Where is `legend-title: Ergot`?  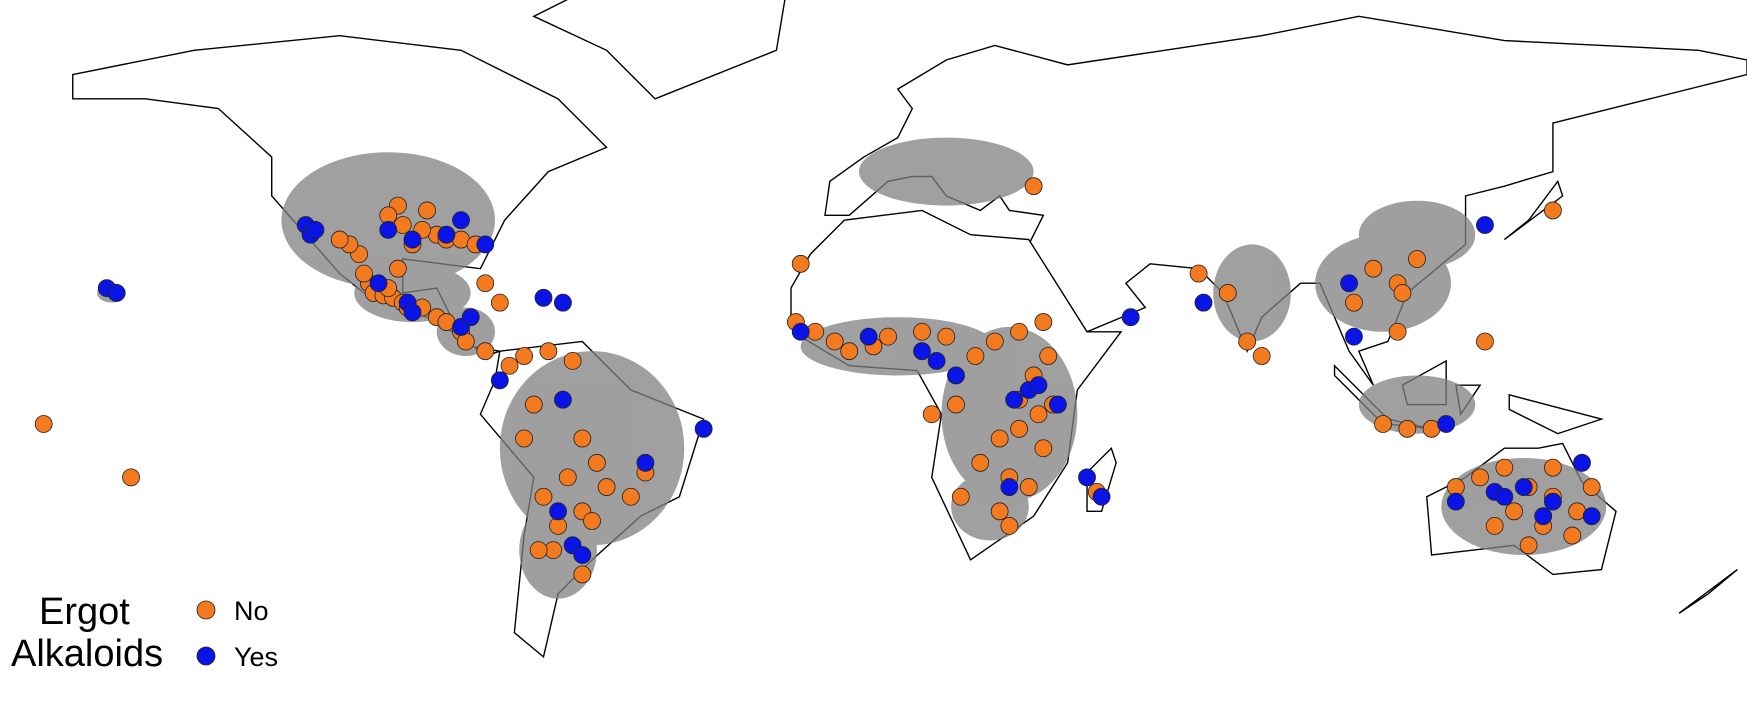 legend-title: Ergot is located at coordinates (84, 612).